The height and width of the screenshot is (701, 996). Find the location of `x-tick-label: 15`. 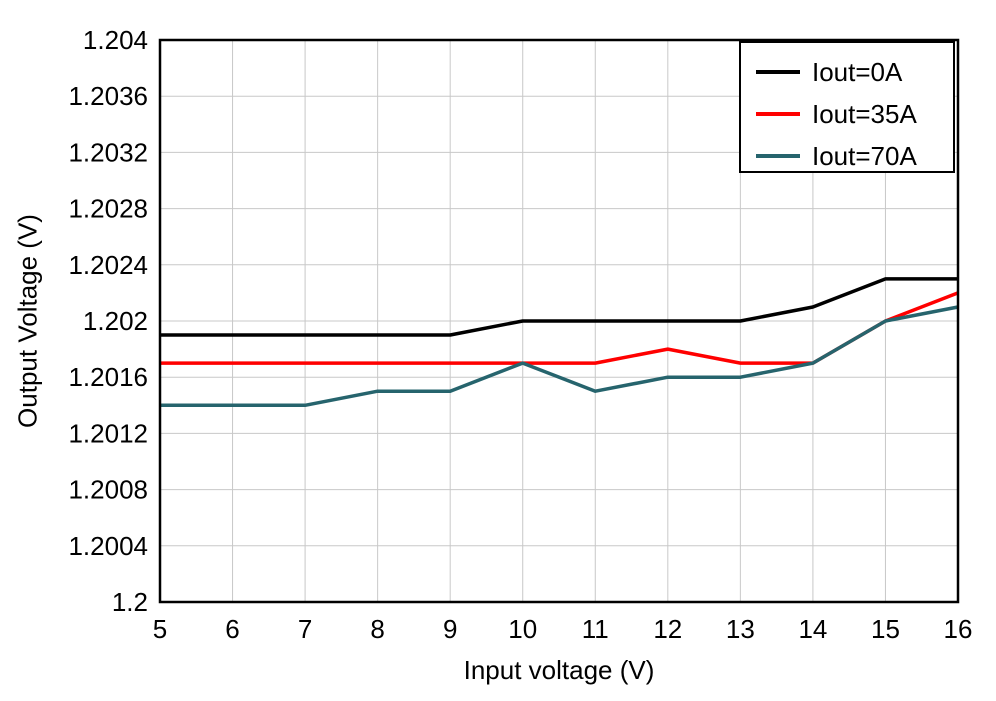

x-tick-label: 15 is located at coordinates (885, 629).